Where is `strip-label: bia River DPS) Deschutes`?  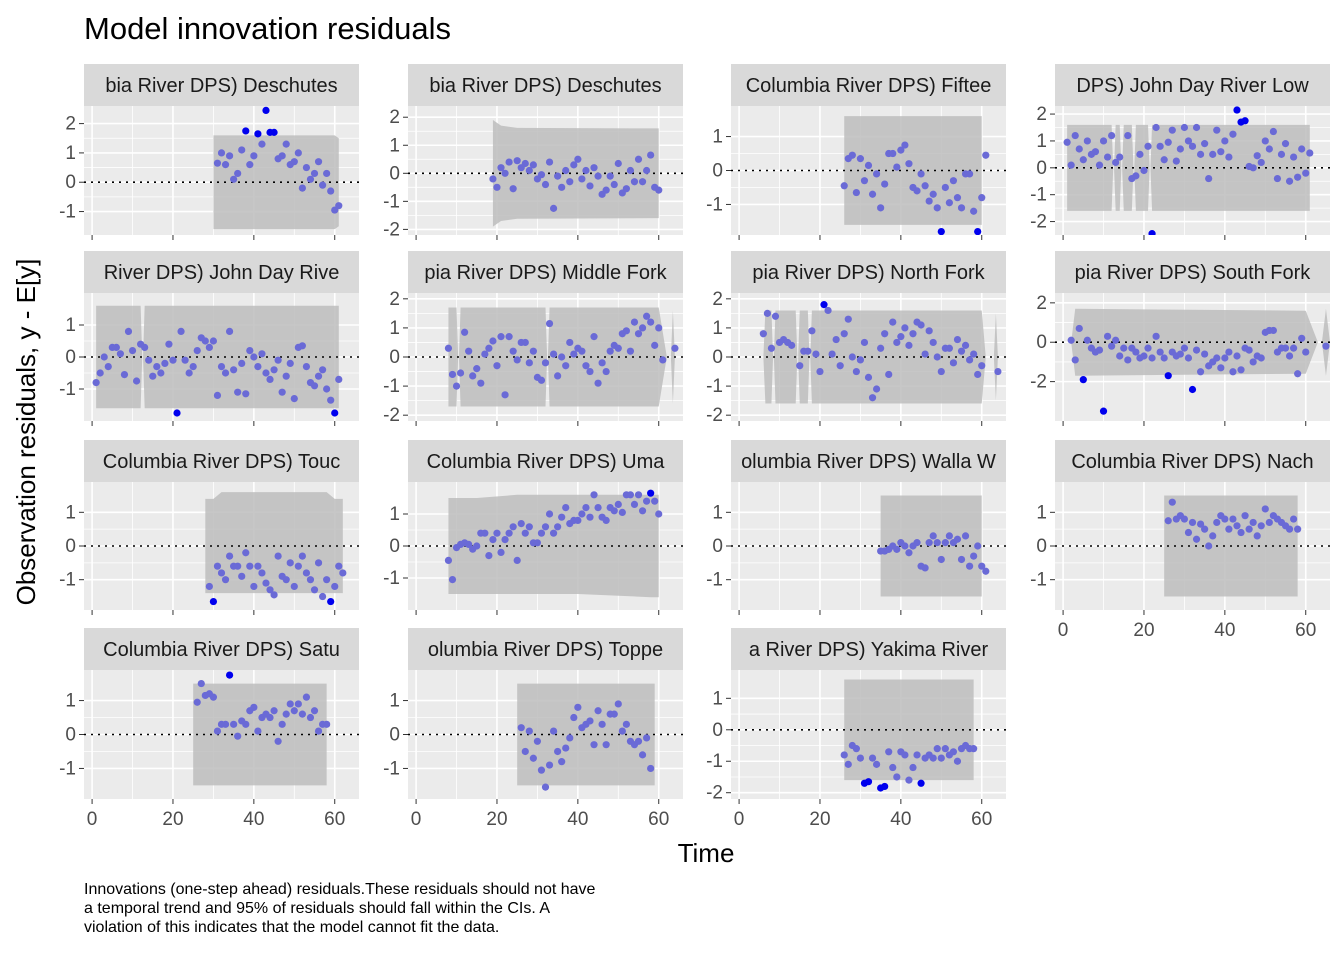 strip-label: bia River DPS) Deschutes is located at coordinates (221, 86).